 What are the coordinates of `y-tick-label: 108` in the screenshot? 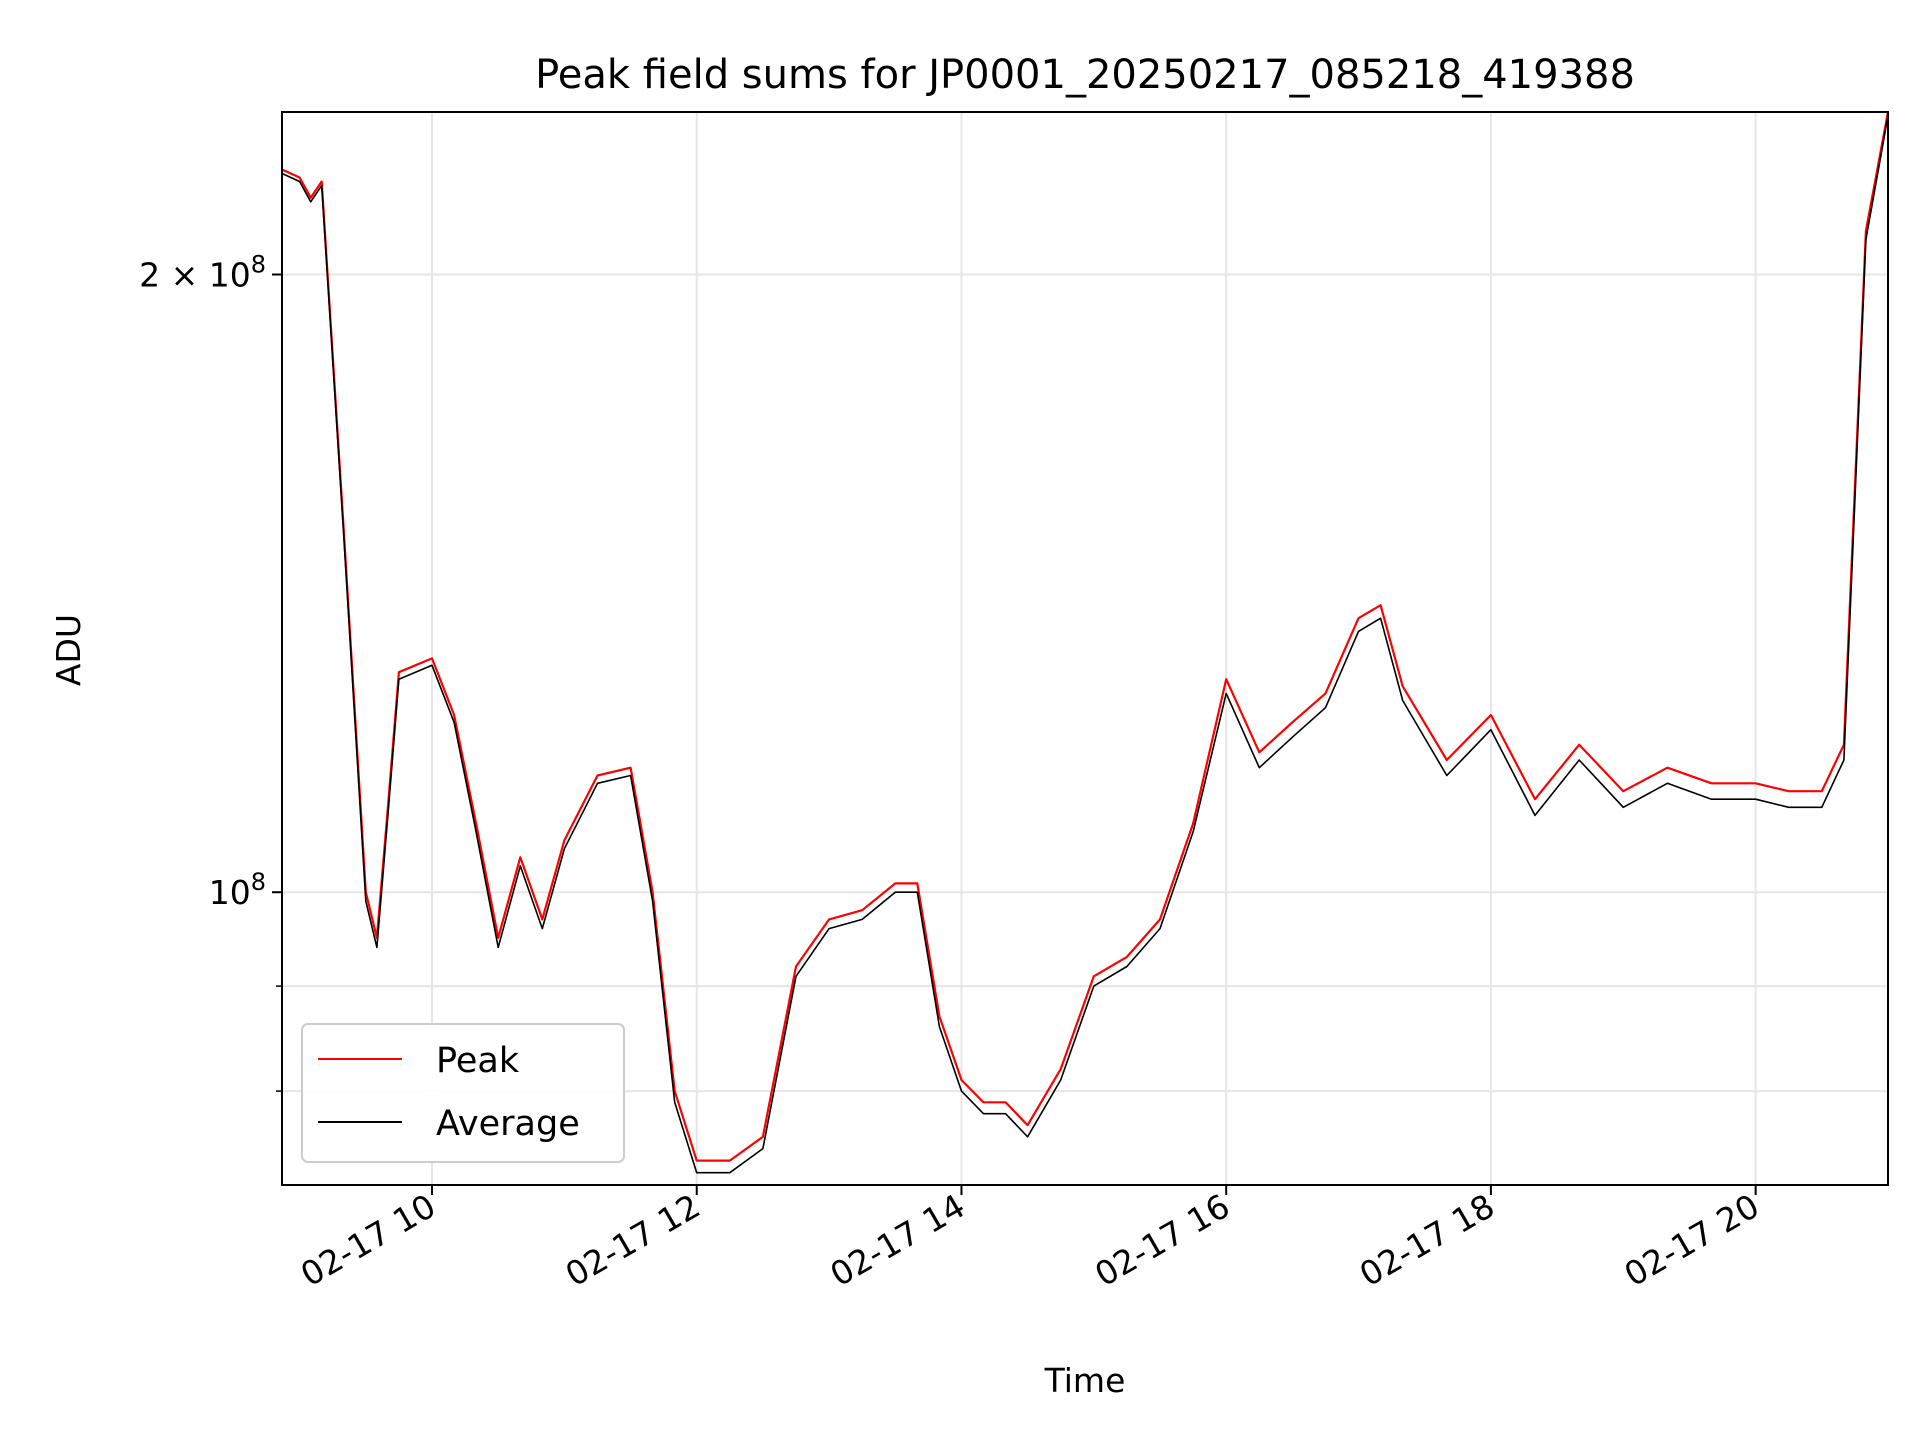 It's located at (237, 890).